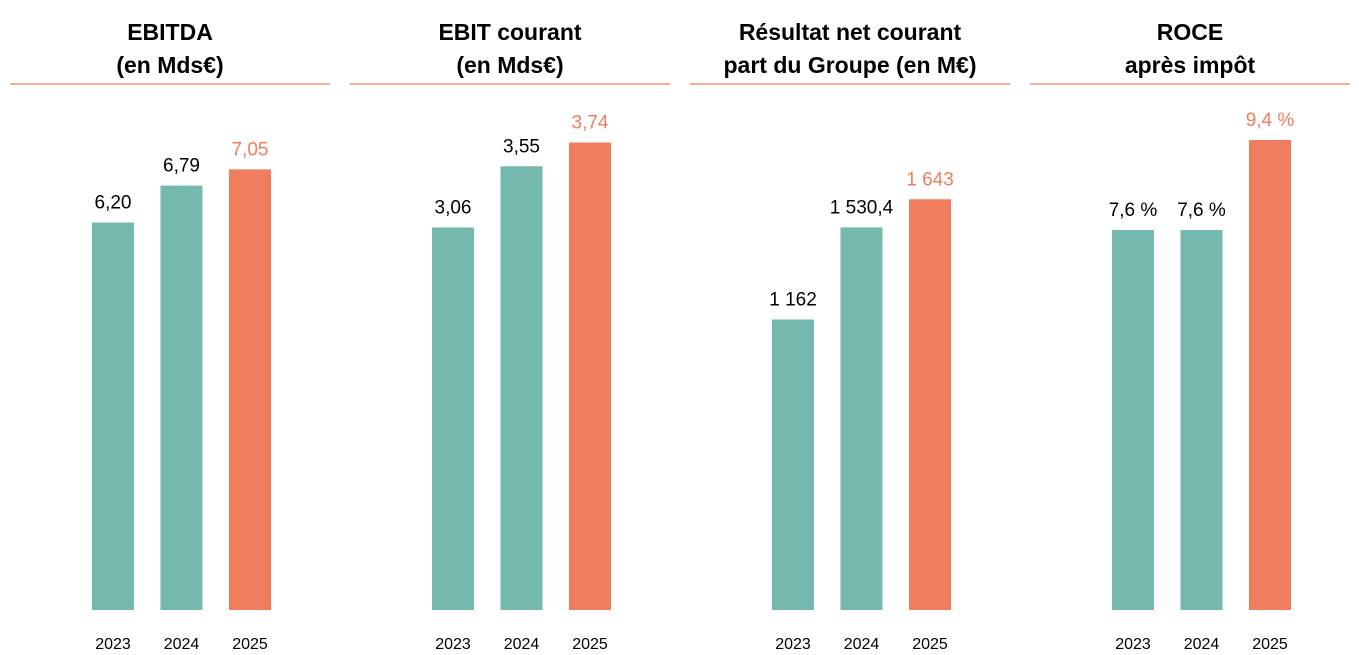 Image resolution: width=1359 pixels, height=655 pixels. What do you see at coordinates (113, 203) in the screenshot?
I see `value-label: 6,20` at bounding box center [113, 203].